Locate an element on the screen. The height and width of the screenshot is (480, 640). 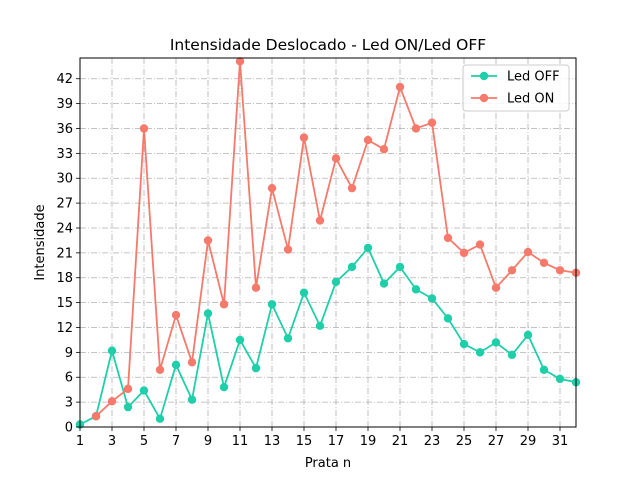
x-tick-label: 3 is located at coordinates (112, 441).